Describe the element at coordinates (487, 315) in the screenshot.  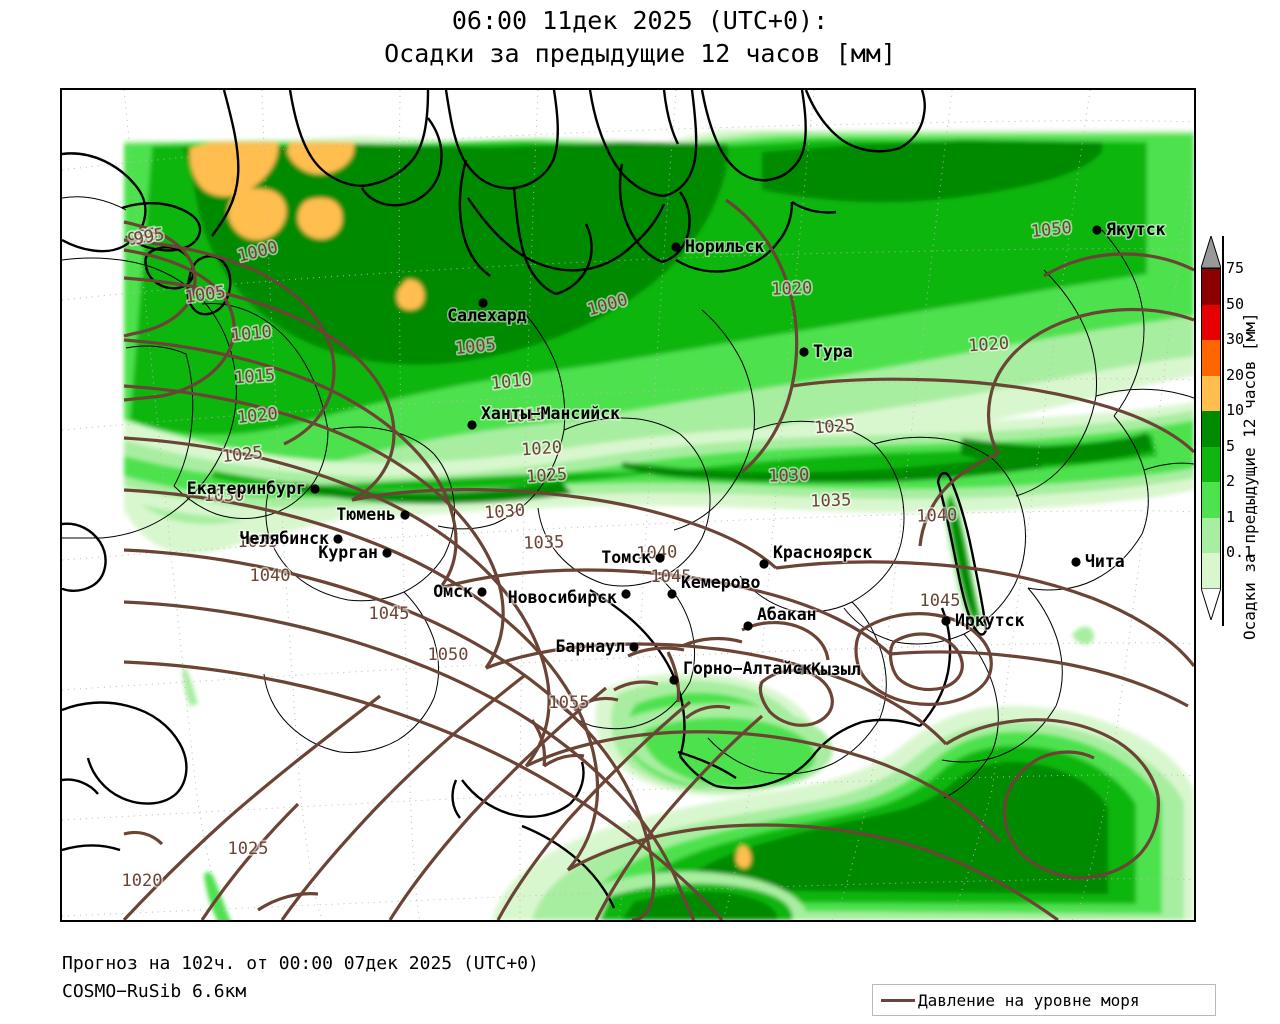
I see `city-label: Салехард` at that location.